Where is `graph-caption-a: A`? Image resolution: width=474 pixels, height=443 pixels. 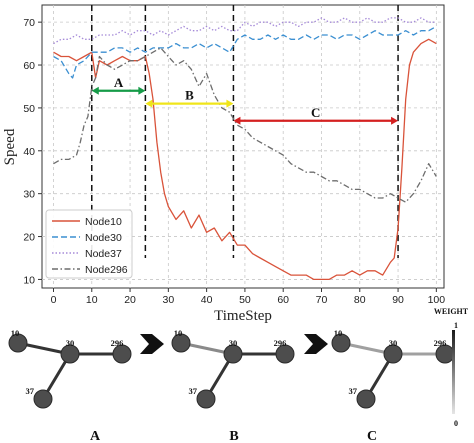
graph-caption-a: A is located at coordinates (95, 436).